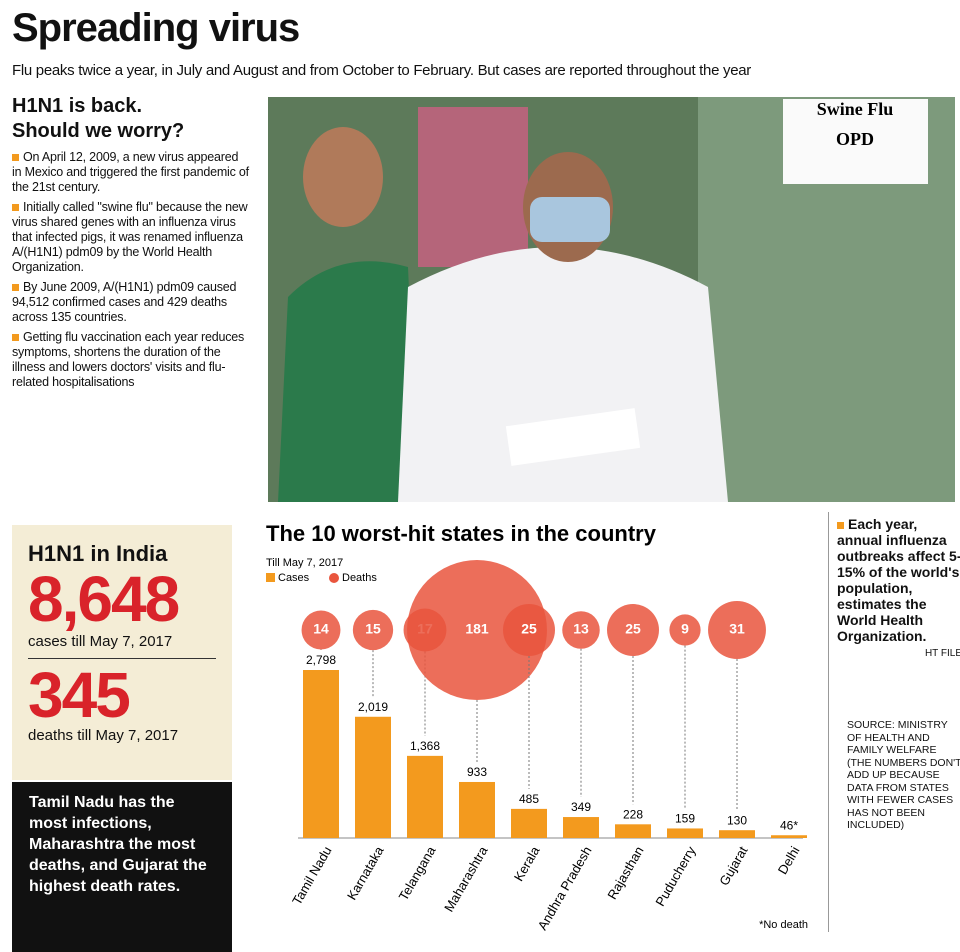  What do you see at coordinates (581, 807) in the screenshot?
I see `value-label: 349` at bounding box center [581, 807].